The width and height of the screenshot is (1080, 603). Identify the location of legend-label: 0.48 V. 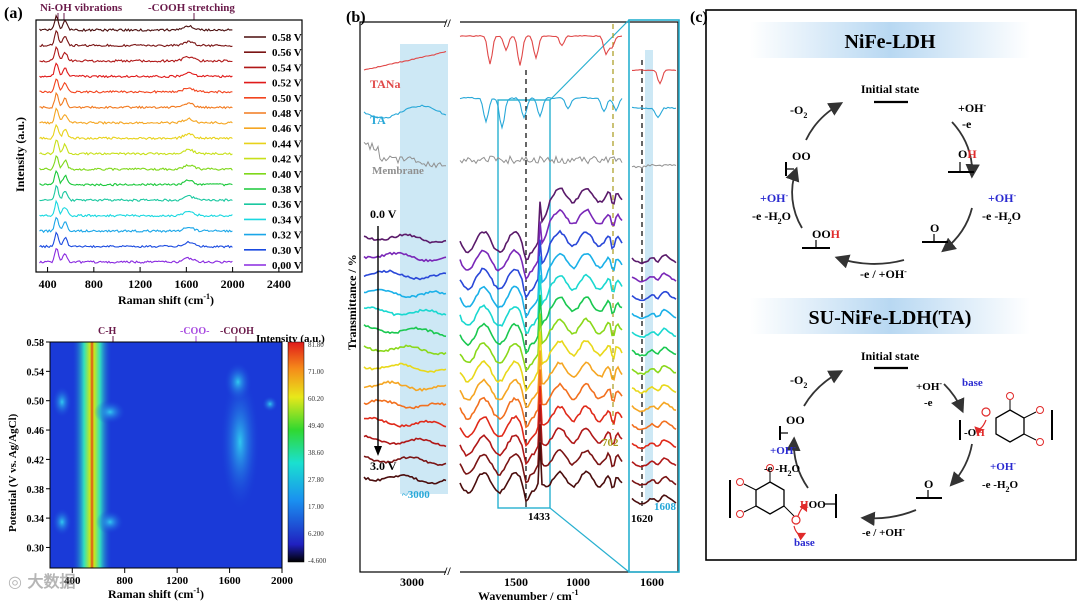
(287, 114).